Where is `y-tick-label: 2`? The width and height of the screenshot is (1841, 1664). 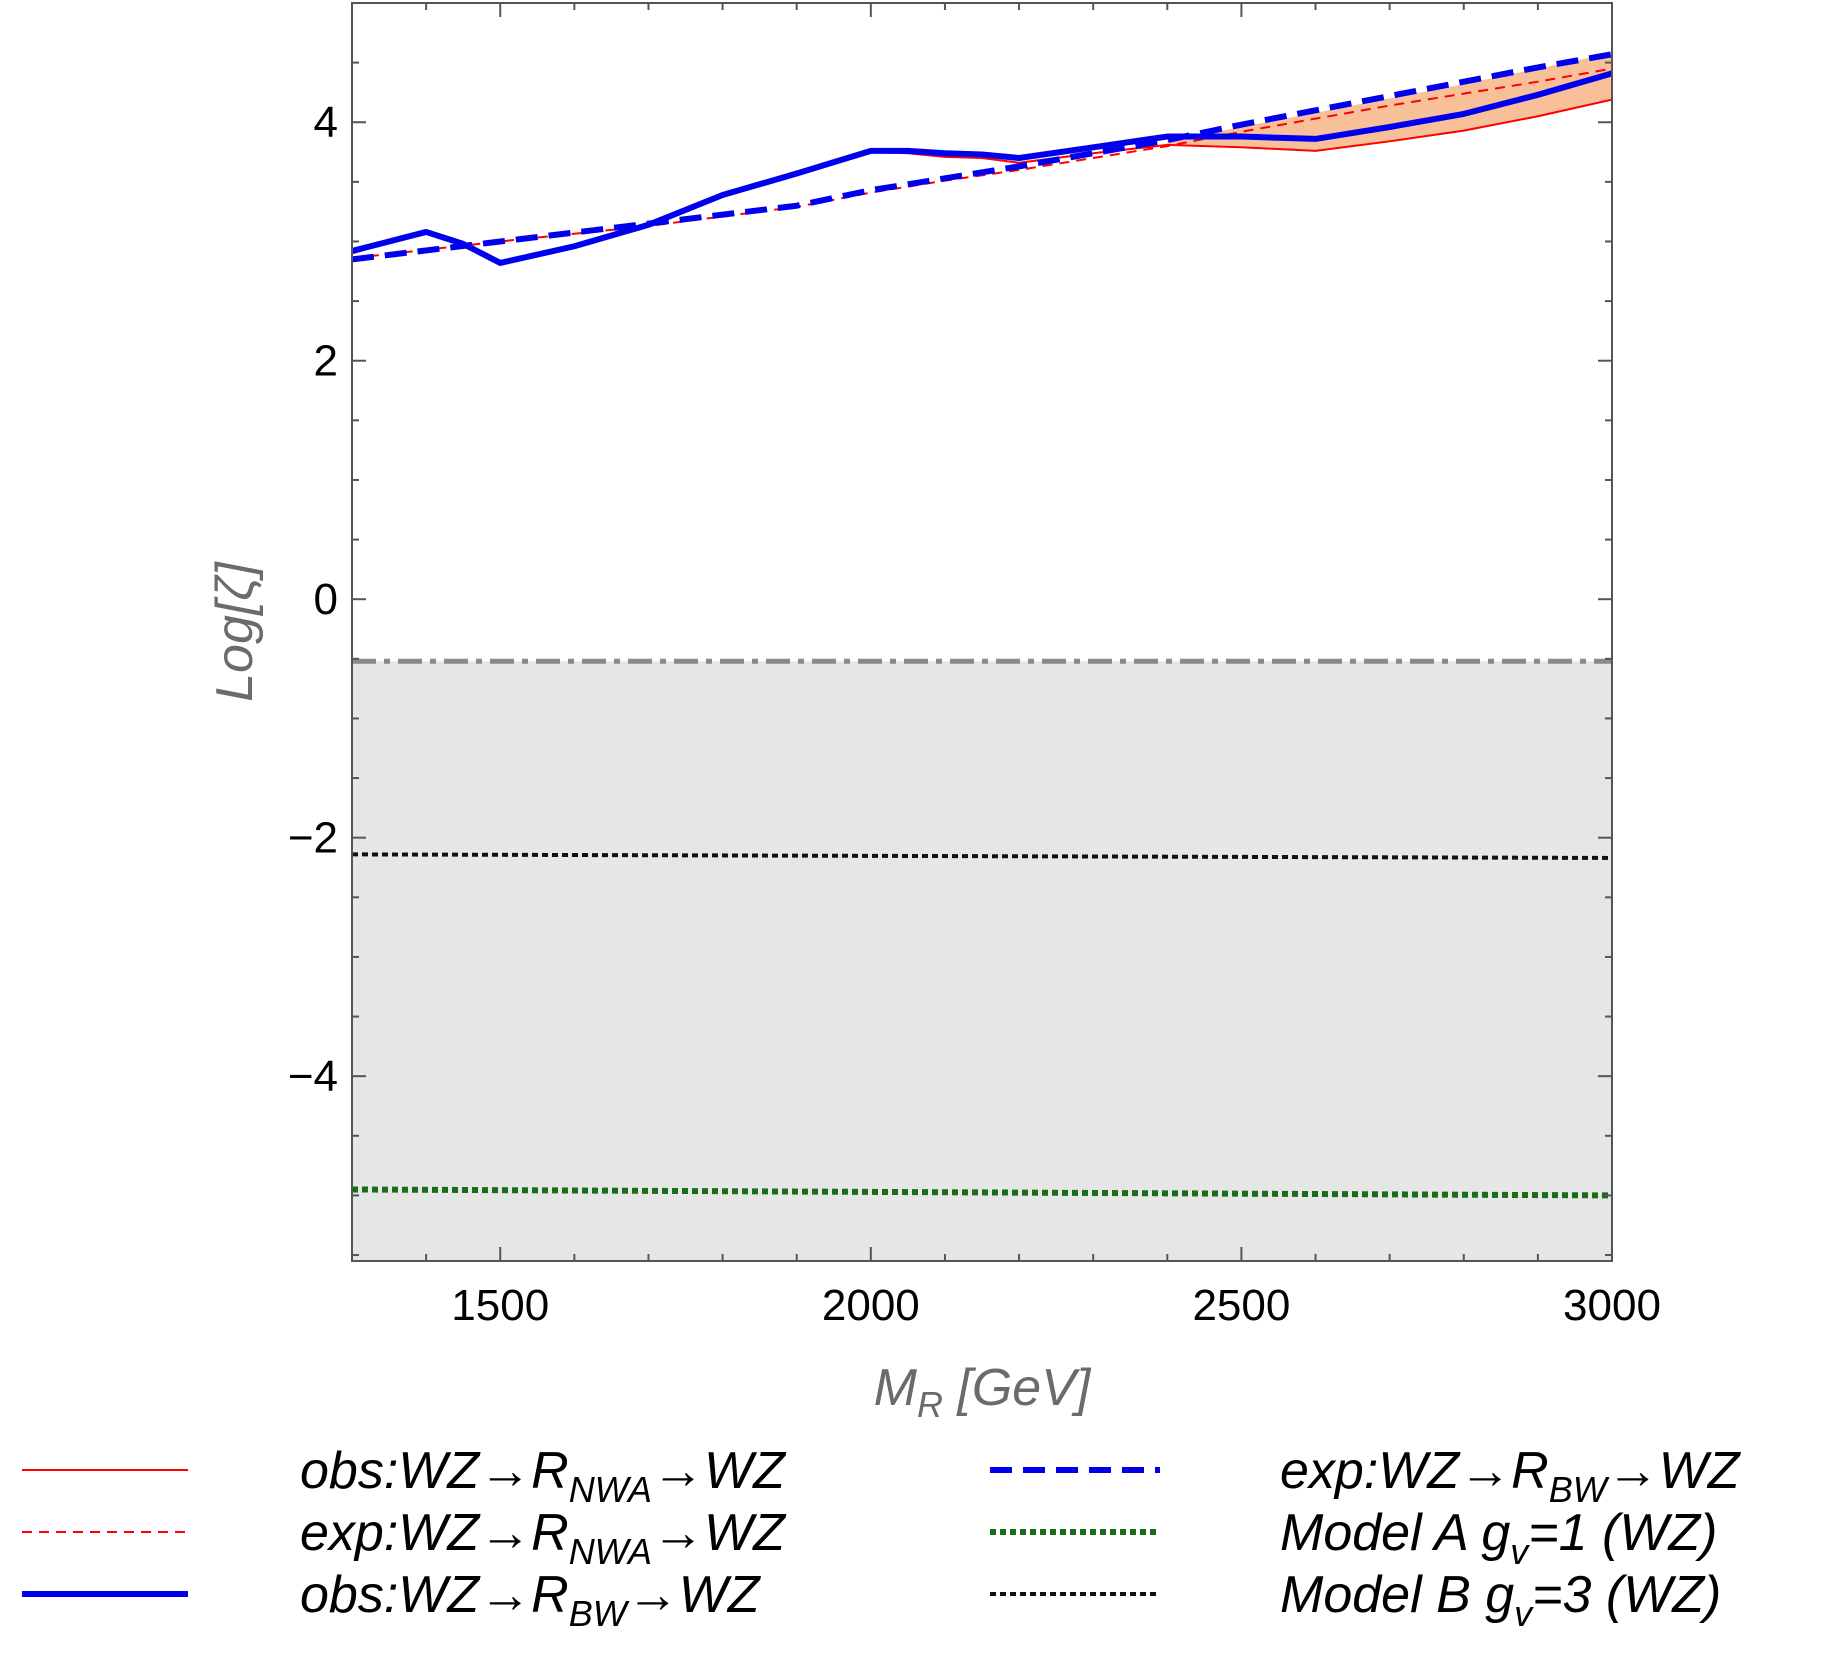
y-tick-label: 2 is located at coordinates (326, 361).